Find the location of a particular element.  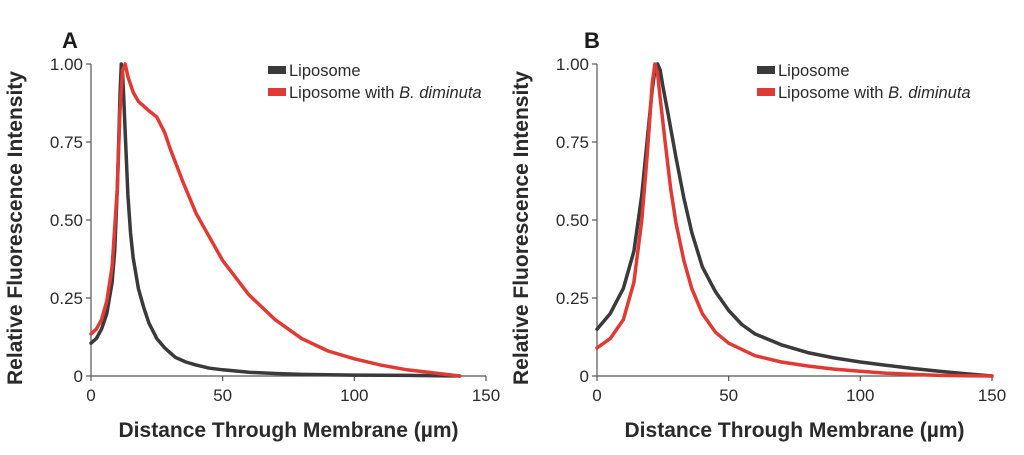

panel-a-x-tick-label: 0 is located at coordinates (90, 395).